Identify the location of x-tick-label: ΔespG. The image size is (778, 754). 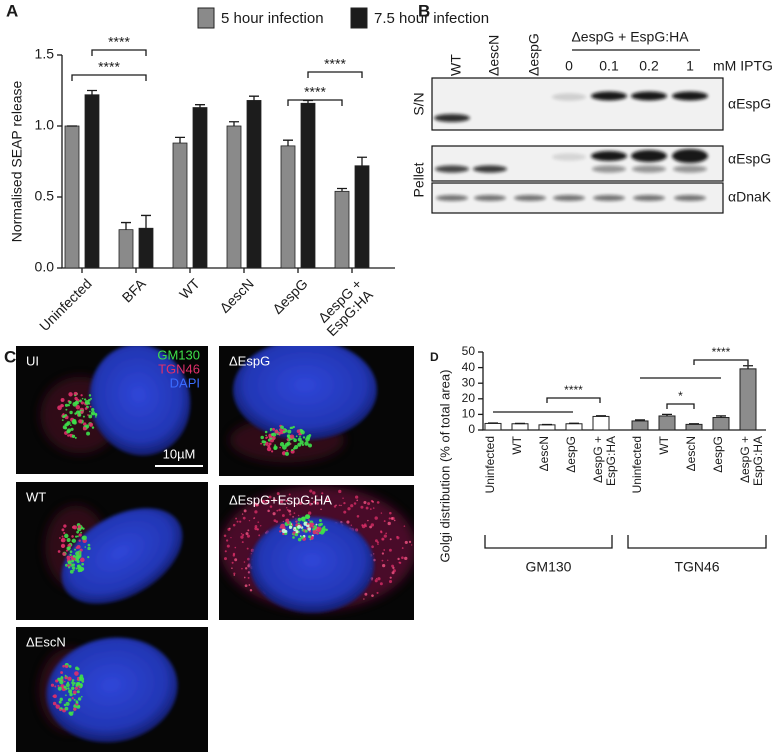
(290, 296).